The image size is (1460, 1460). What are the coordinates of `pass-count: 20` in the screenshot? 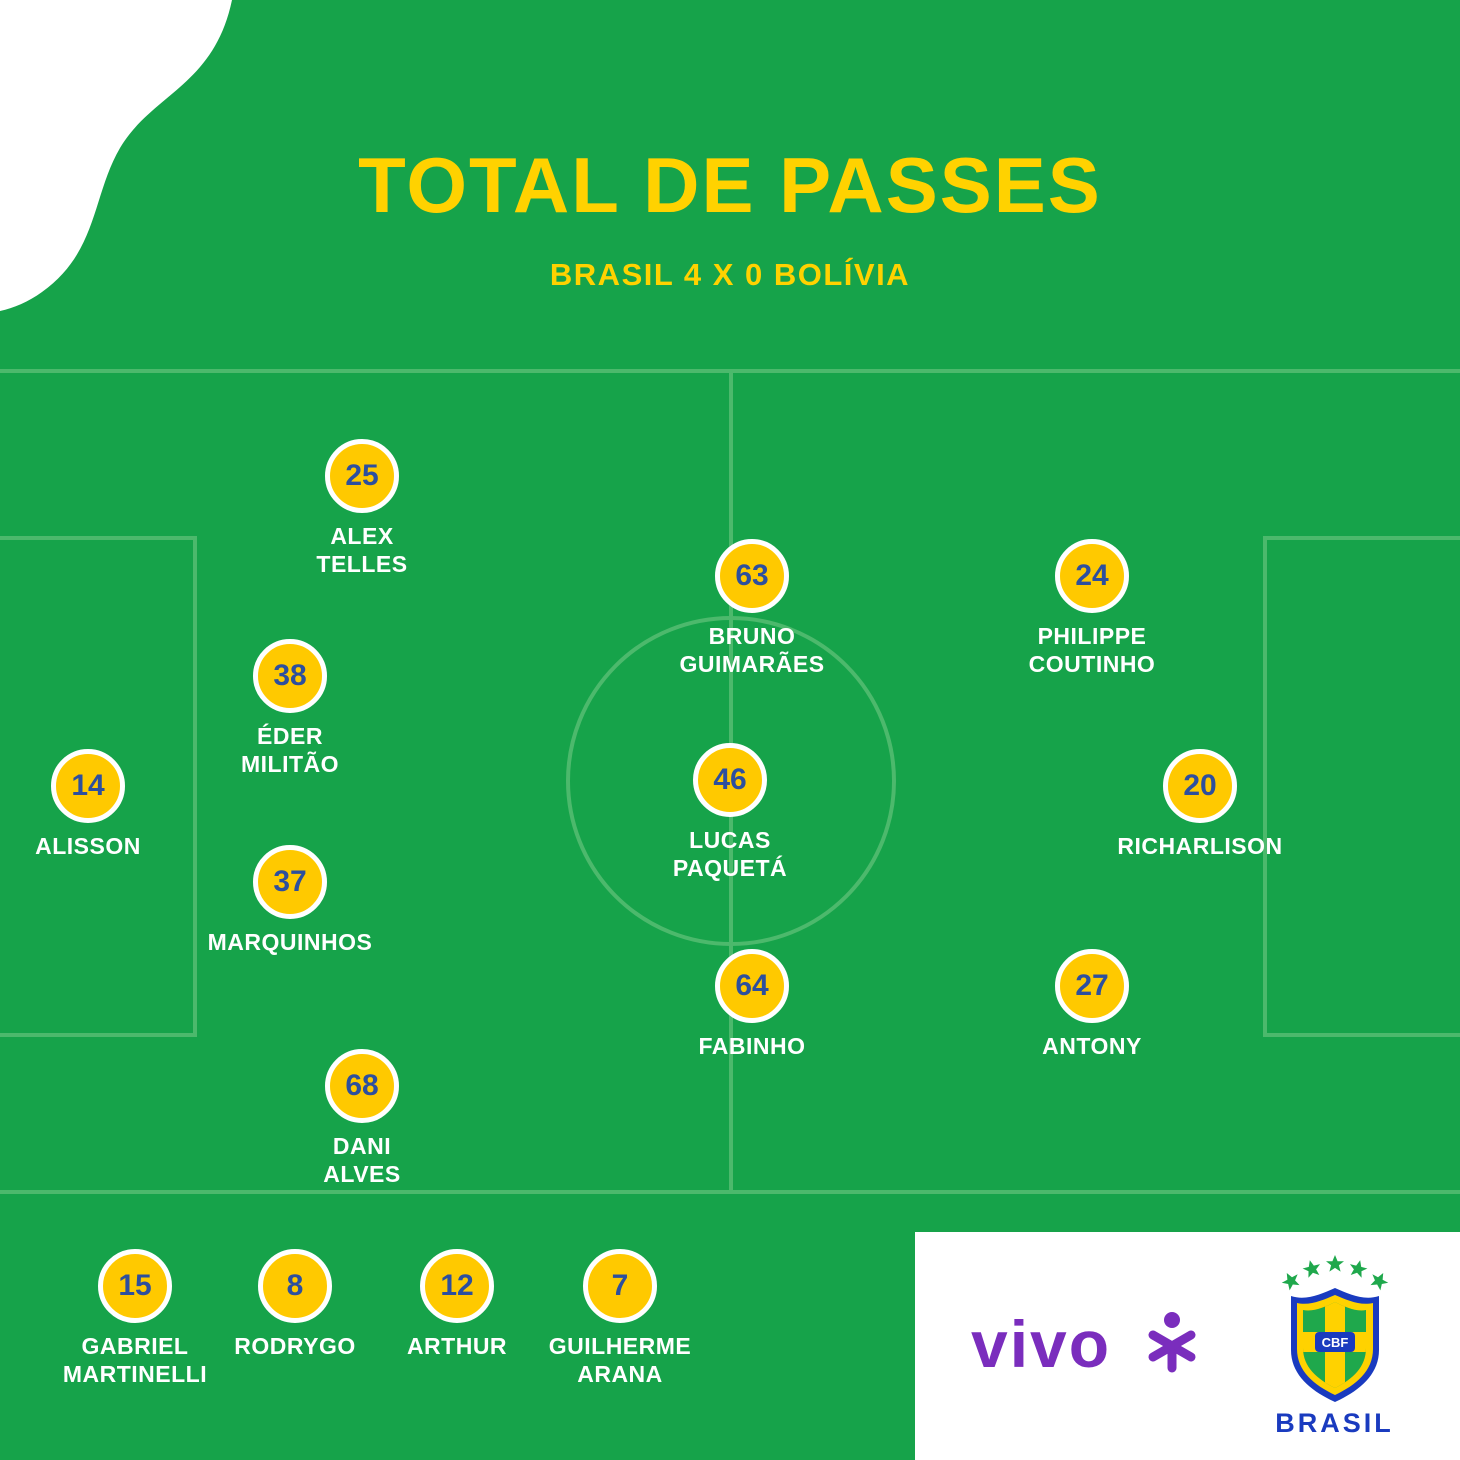 It's located at (1200, 785).